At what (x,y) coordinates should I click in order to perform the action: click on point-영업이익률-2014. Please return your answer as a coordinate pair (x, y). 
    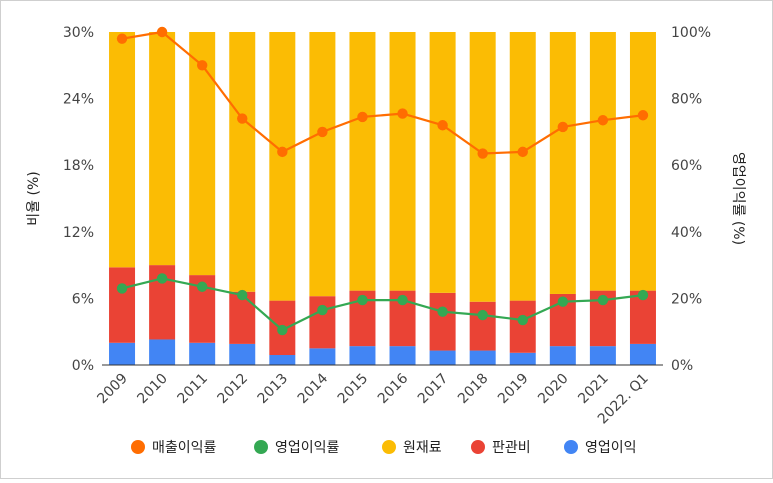
    Looking at the image, I should click on (322, 310).